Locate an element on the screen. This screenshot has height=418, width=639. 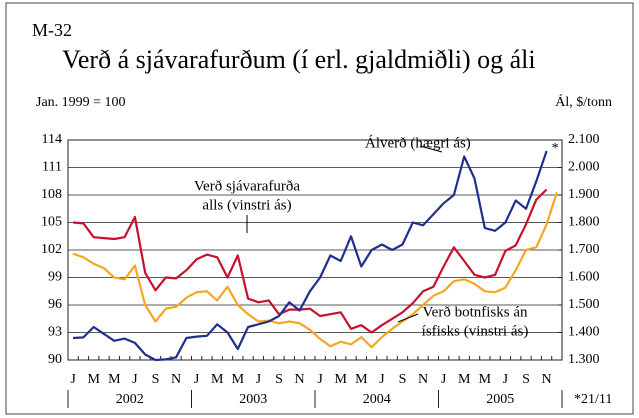
annotation: ísfisks (vinstri ás) is located at coordinates (475, 331).